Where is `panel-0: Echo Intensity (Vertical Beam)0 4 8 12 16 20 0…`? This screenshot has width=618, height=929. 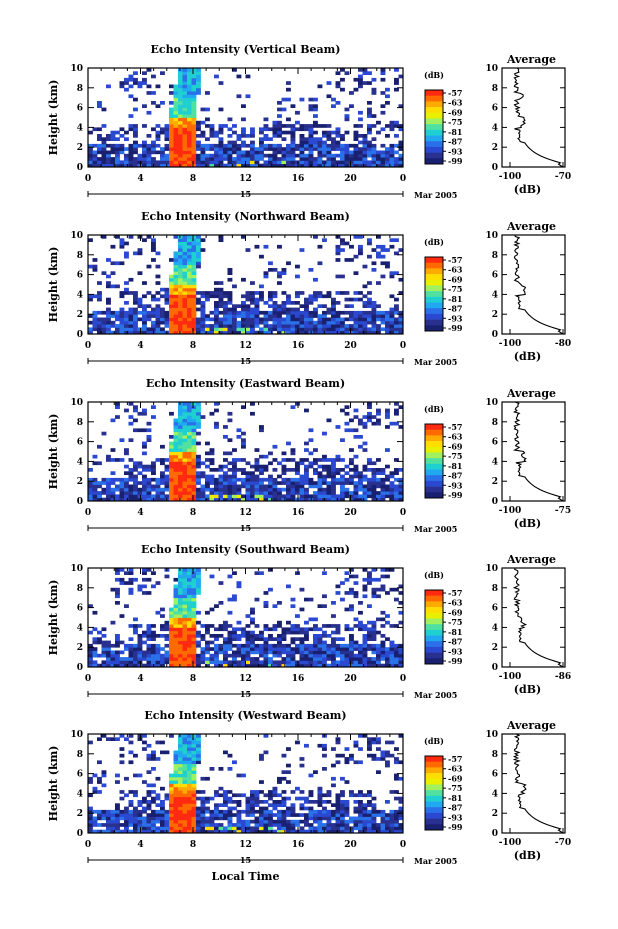
panel-0: Echo Intensity (Vertical Beam)0 4 8 12 16 20 0… is located at coordinates (309, 121).